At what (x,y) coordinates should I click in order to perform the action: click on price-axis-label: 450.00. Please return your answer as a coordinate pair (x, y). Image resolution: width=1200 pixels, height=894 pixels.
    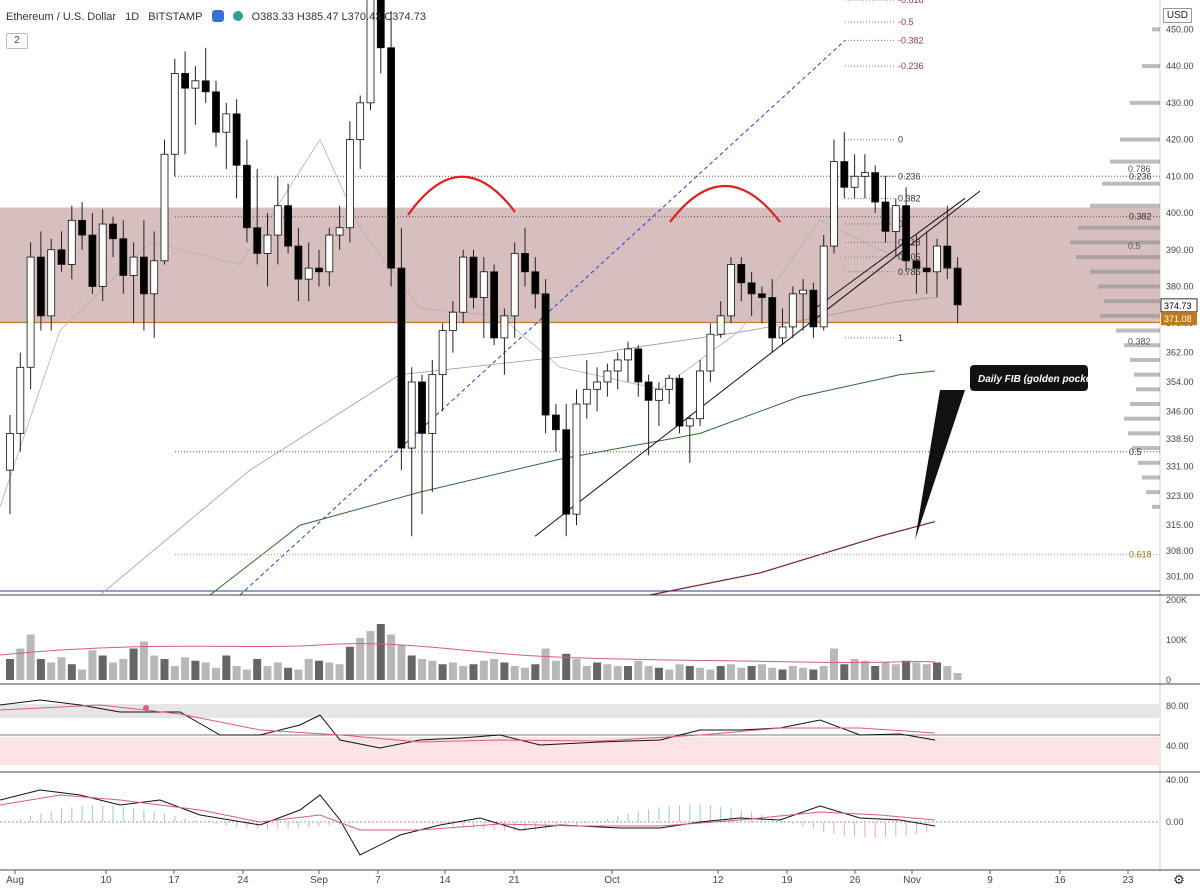
    Looking at the image, I should click on (1180, 29).